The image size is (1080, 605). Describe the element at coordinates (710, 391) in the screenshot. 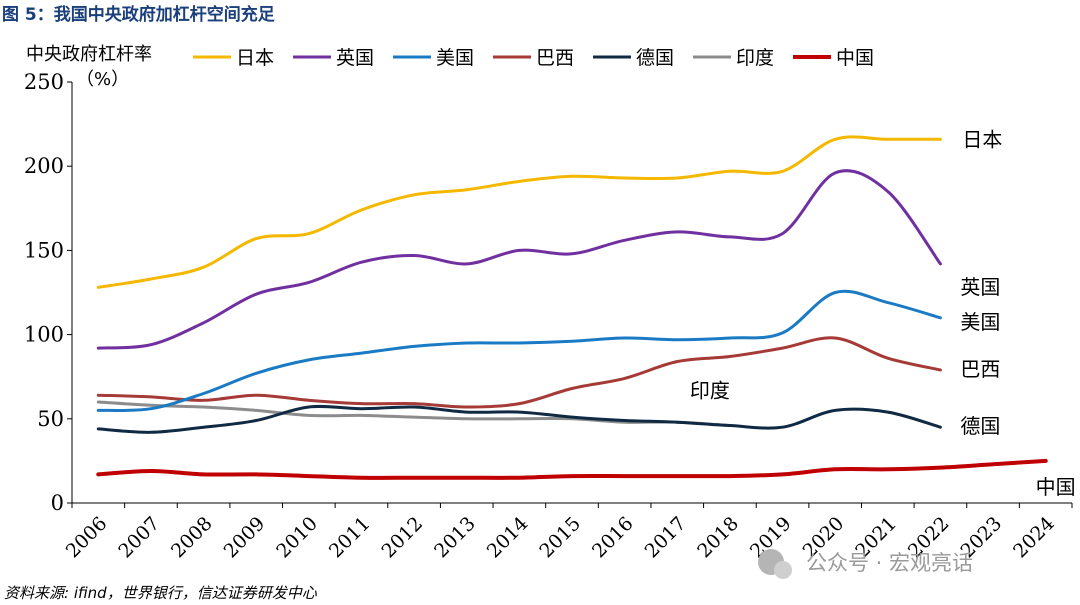

I see `series-end-label: 印度` at that location.